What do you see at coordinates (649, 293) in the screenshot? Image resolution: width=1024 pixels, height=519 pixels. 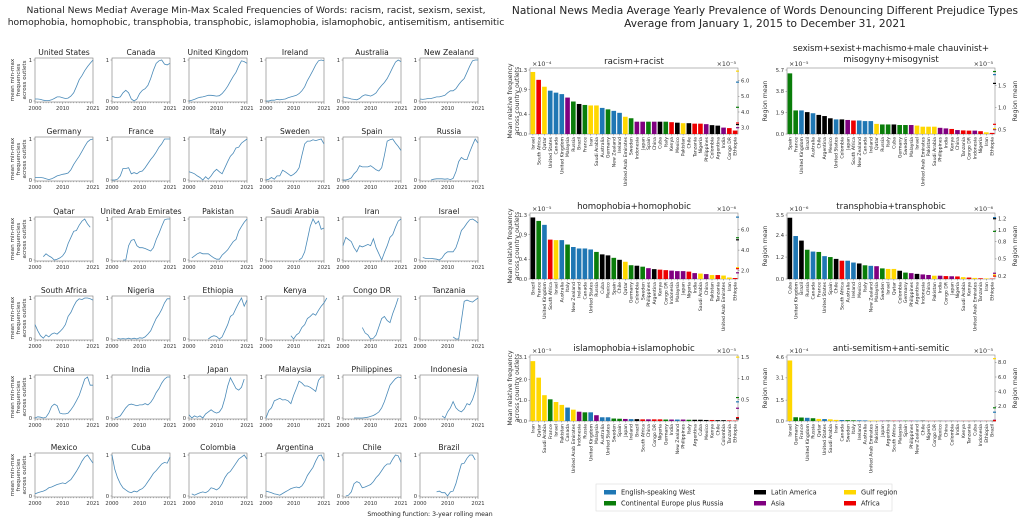 I see `category-label: Philippines` at bounding box center [649, 293].